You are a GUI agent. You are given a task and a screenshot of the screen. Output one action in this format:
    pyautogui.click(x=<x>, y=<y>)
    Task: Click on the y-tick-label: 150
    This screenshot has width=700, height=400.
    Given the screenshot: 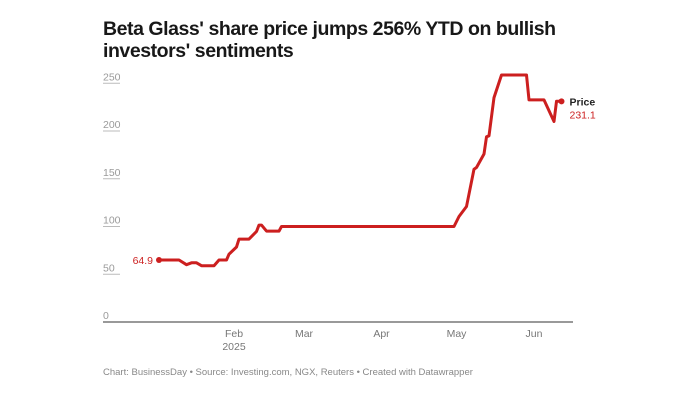 What is the action you would take?
    pyautogui.click(x=112, y=173)
    